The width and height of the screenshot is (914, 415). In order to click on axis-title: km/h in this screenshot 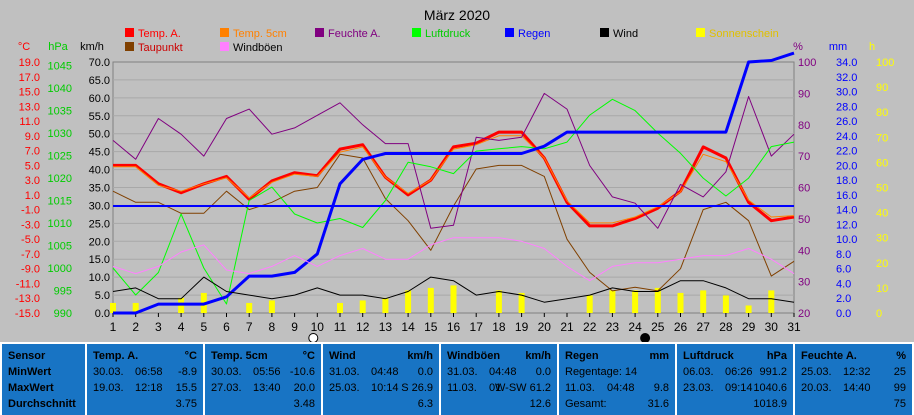, I will do `click(92, 47)`.